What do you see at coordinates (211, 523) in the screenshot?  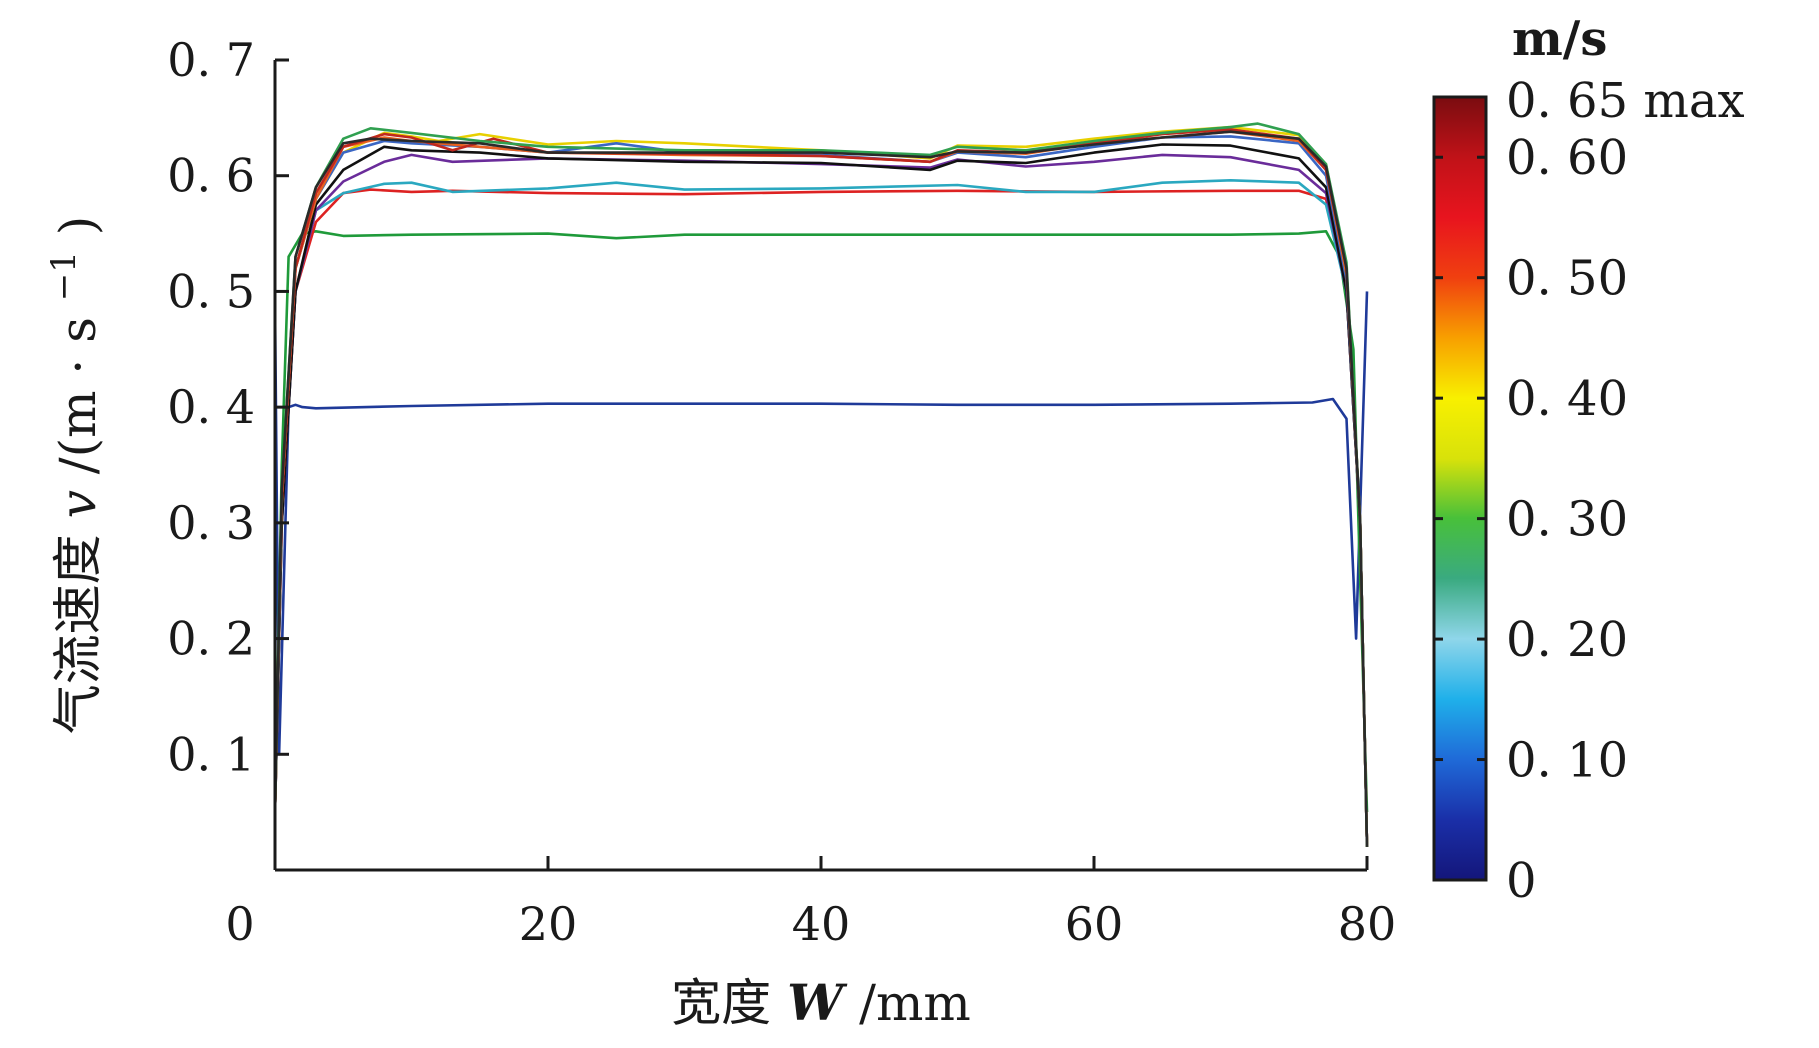 I see `y-tick-label: 0. 3` at bounding box center [211, 523].